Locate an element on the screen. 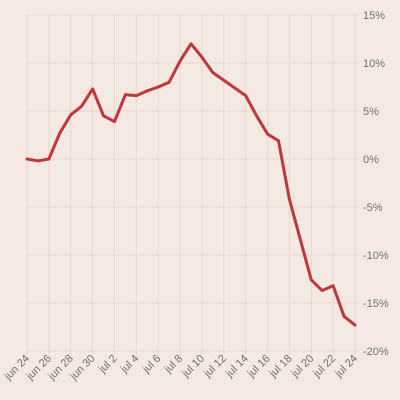 The height and width of the screenshot is (400, 400). x-tick-label: jul 6 is located at coordinates (151, 364).